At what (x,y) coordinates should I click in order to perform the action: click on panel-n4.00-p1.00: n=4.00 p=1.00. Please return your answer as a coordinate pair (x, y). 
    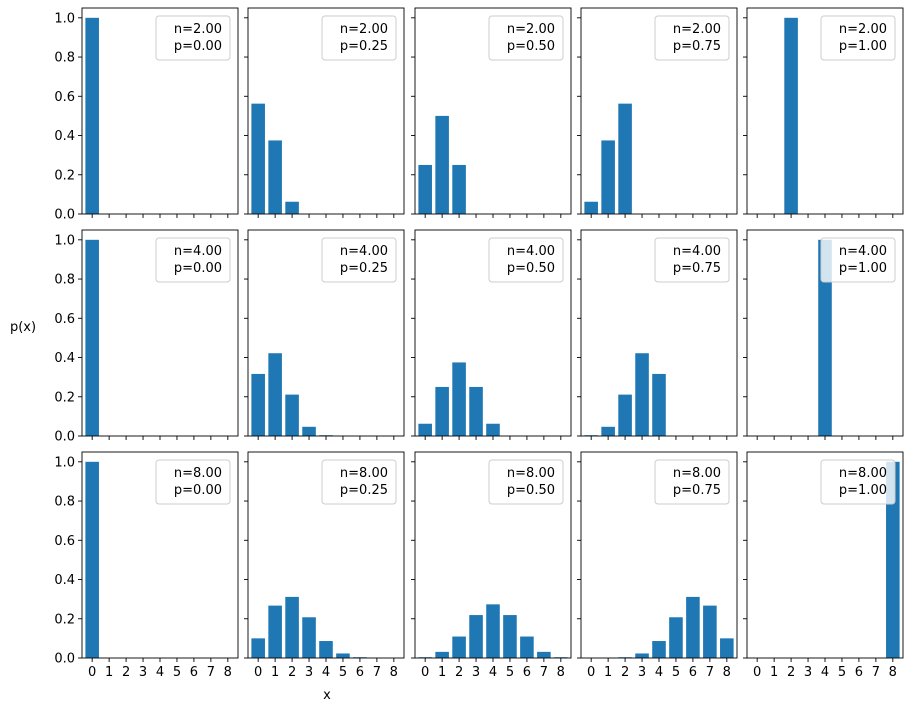
    Looking at the image, I should click on (823, 334).